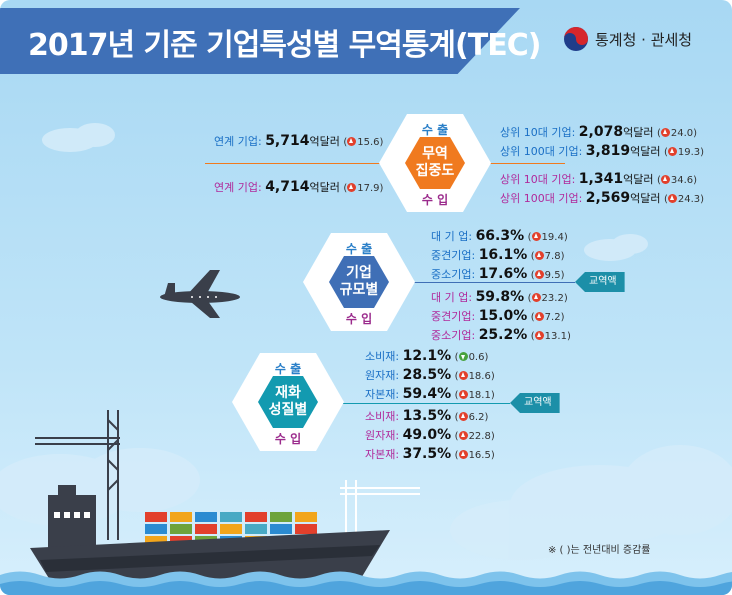 This screenshot has width=732, height=595. What do you see at coordinates (599, 179) in the screenshot?
I see `import-top10-row: 상위 10대 기업: 1,341억달러 (34.6)` at bounding box center [599, 179].